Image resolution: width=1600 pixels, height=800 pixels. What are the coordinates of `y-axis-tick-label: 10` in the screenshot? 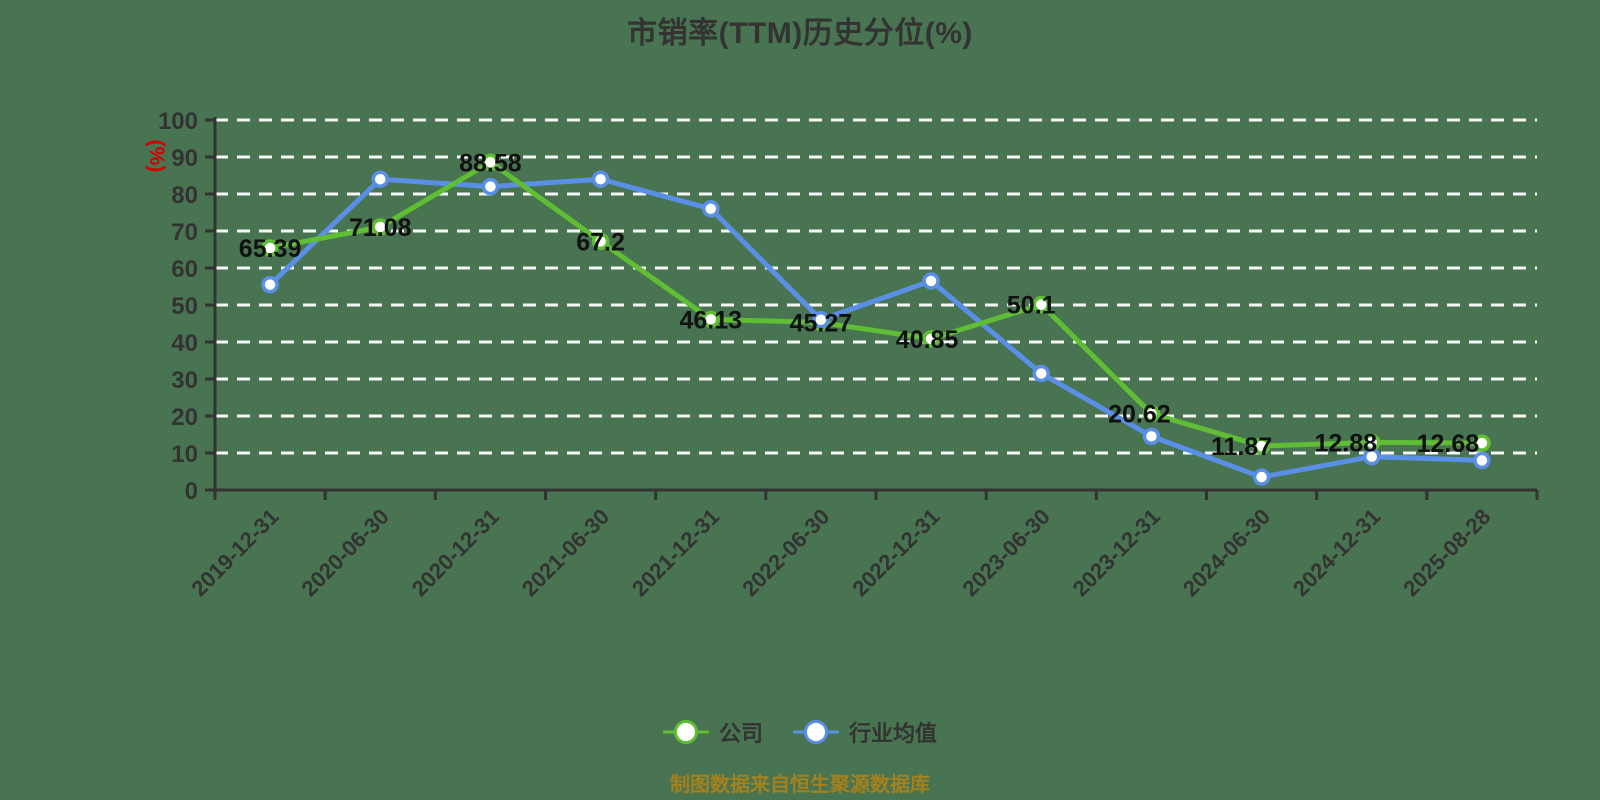 It's located at (184, 454).